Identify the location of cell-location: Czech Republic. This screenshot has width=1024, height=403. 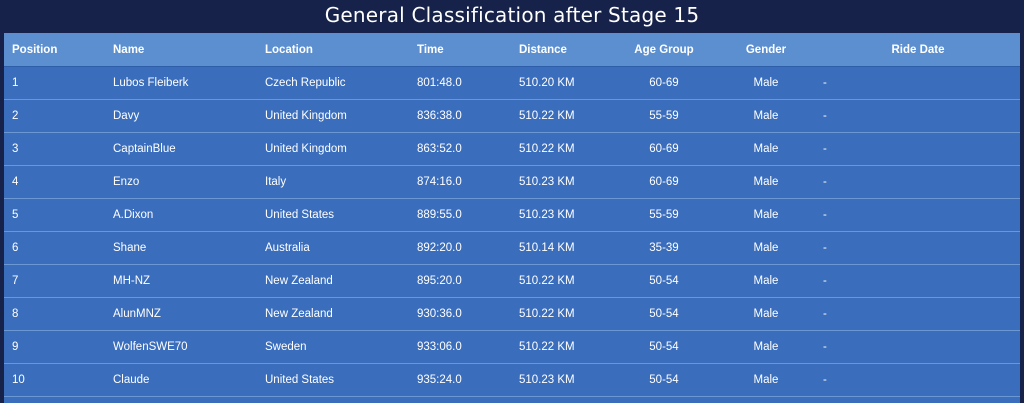
(305, 83).